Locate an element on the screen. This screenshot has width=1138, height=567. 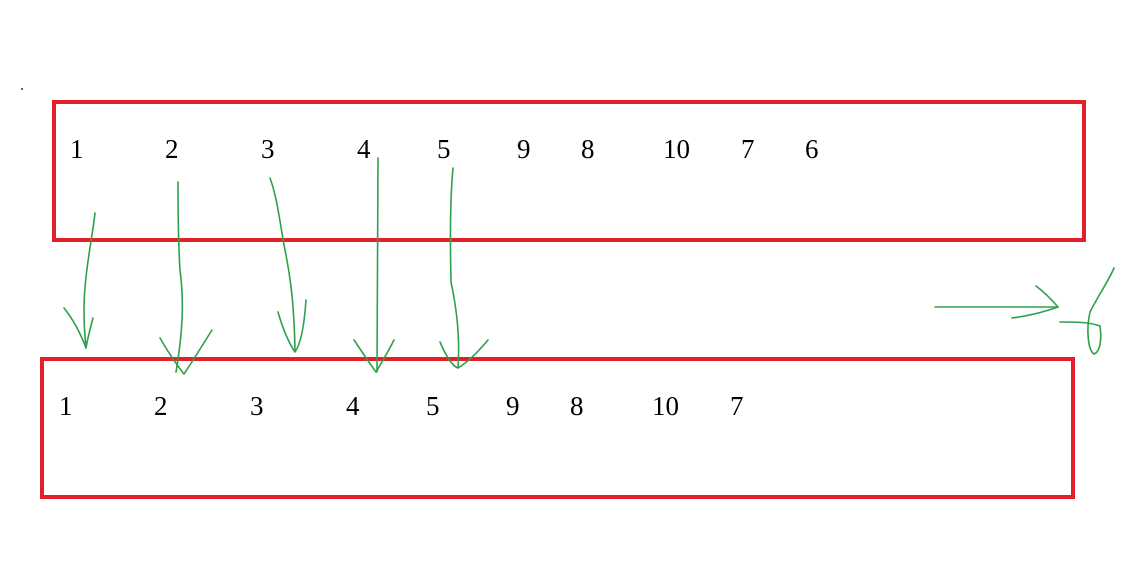
bottom-number-3: 3 is located at coordinates (257, 406).